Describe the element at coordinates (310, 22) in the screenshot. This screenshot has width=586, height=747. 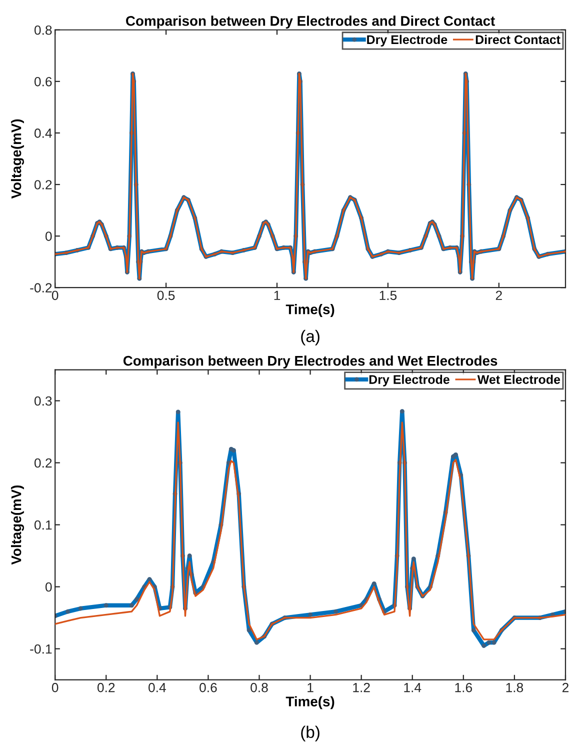
I see `chart-title: Comparison between Dry Electrodes and Direct Contact` at that location.